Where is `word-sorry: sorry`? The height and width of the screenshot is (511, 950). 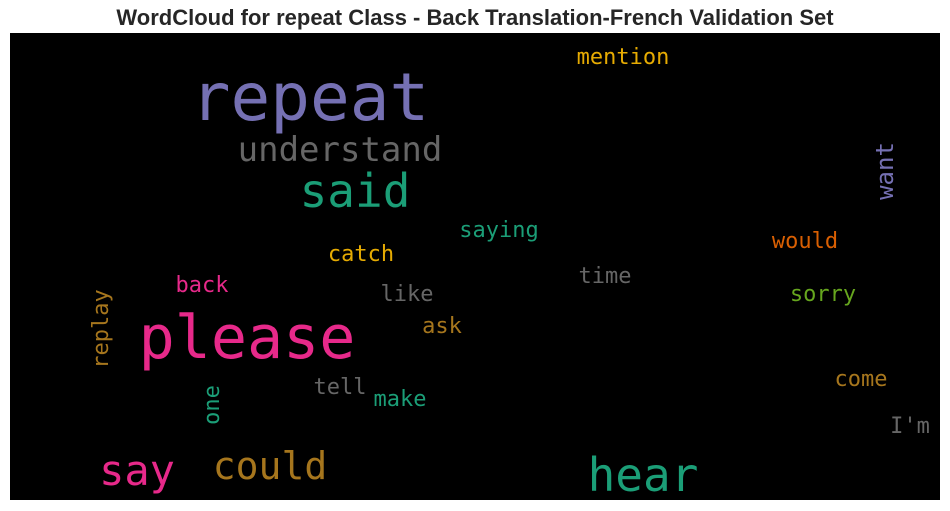
word-sorry: sorry is located at coordinates (823, 294).